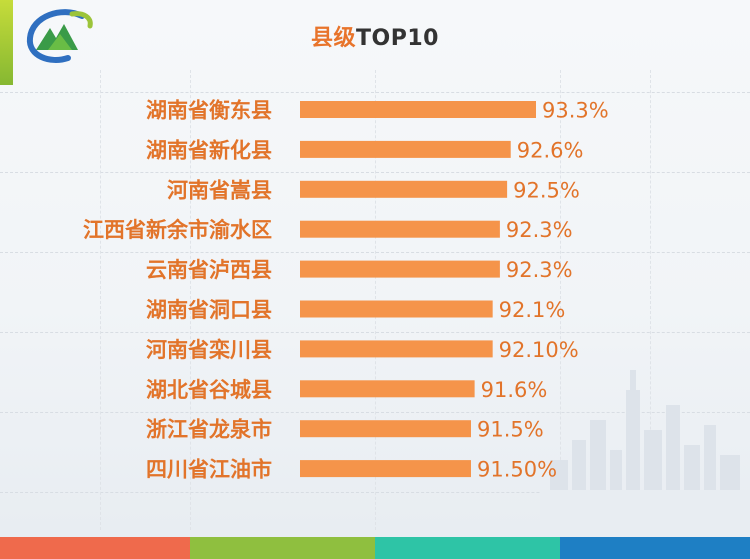 The height and width of the screenshot is (559, 750). Describe the element at coordinates (397, 38) in the screenshot. I see `title-en: TOP10` at that location.